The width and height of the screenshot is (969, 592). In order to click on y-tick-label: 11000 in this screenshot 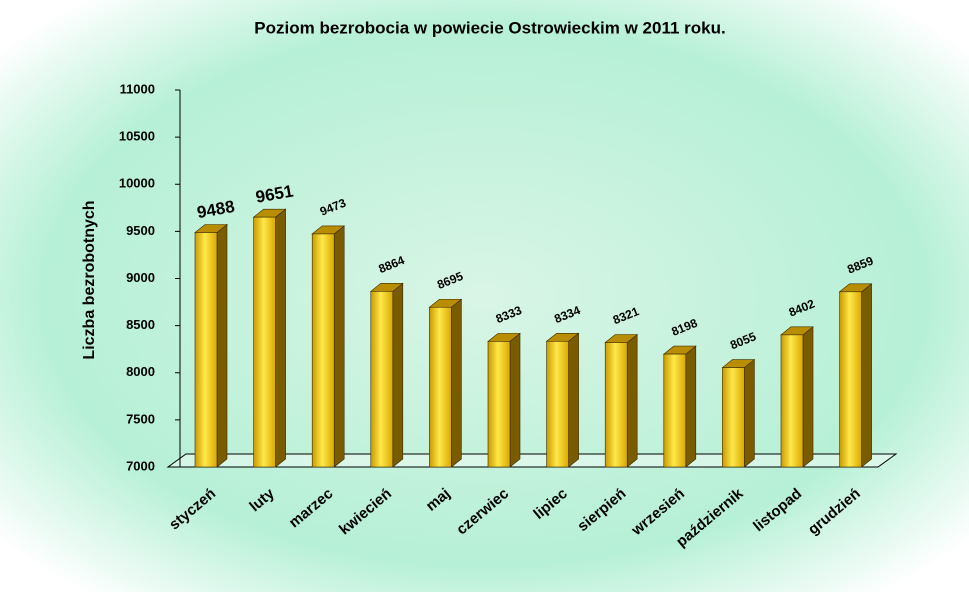, I will do `click(137, 88)`.